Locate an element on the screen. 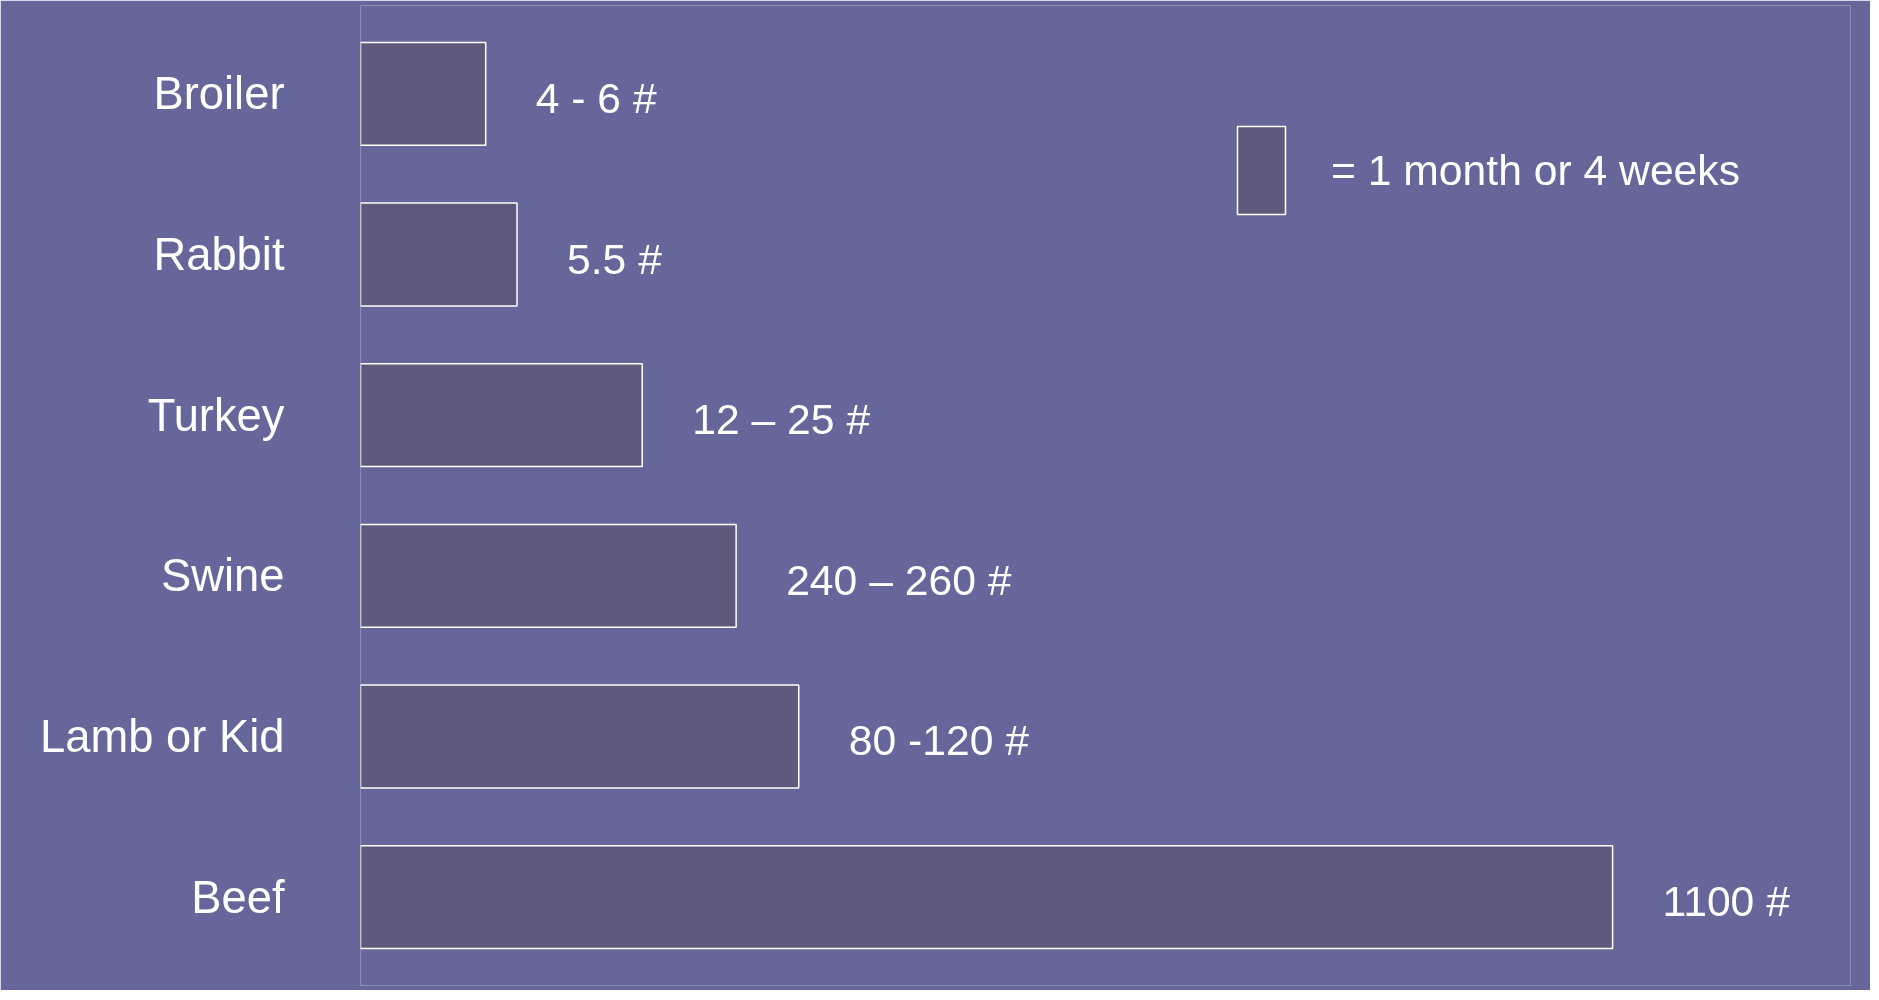 Image resolution: width=1879 pixels, height=1000 pixels. y-tick-label: Swine is located at coordinates (223, 576).